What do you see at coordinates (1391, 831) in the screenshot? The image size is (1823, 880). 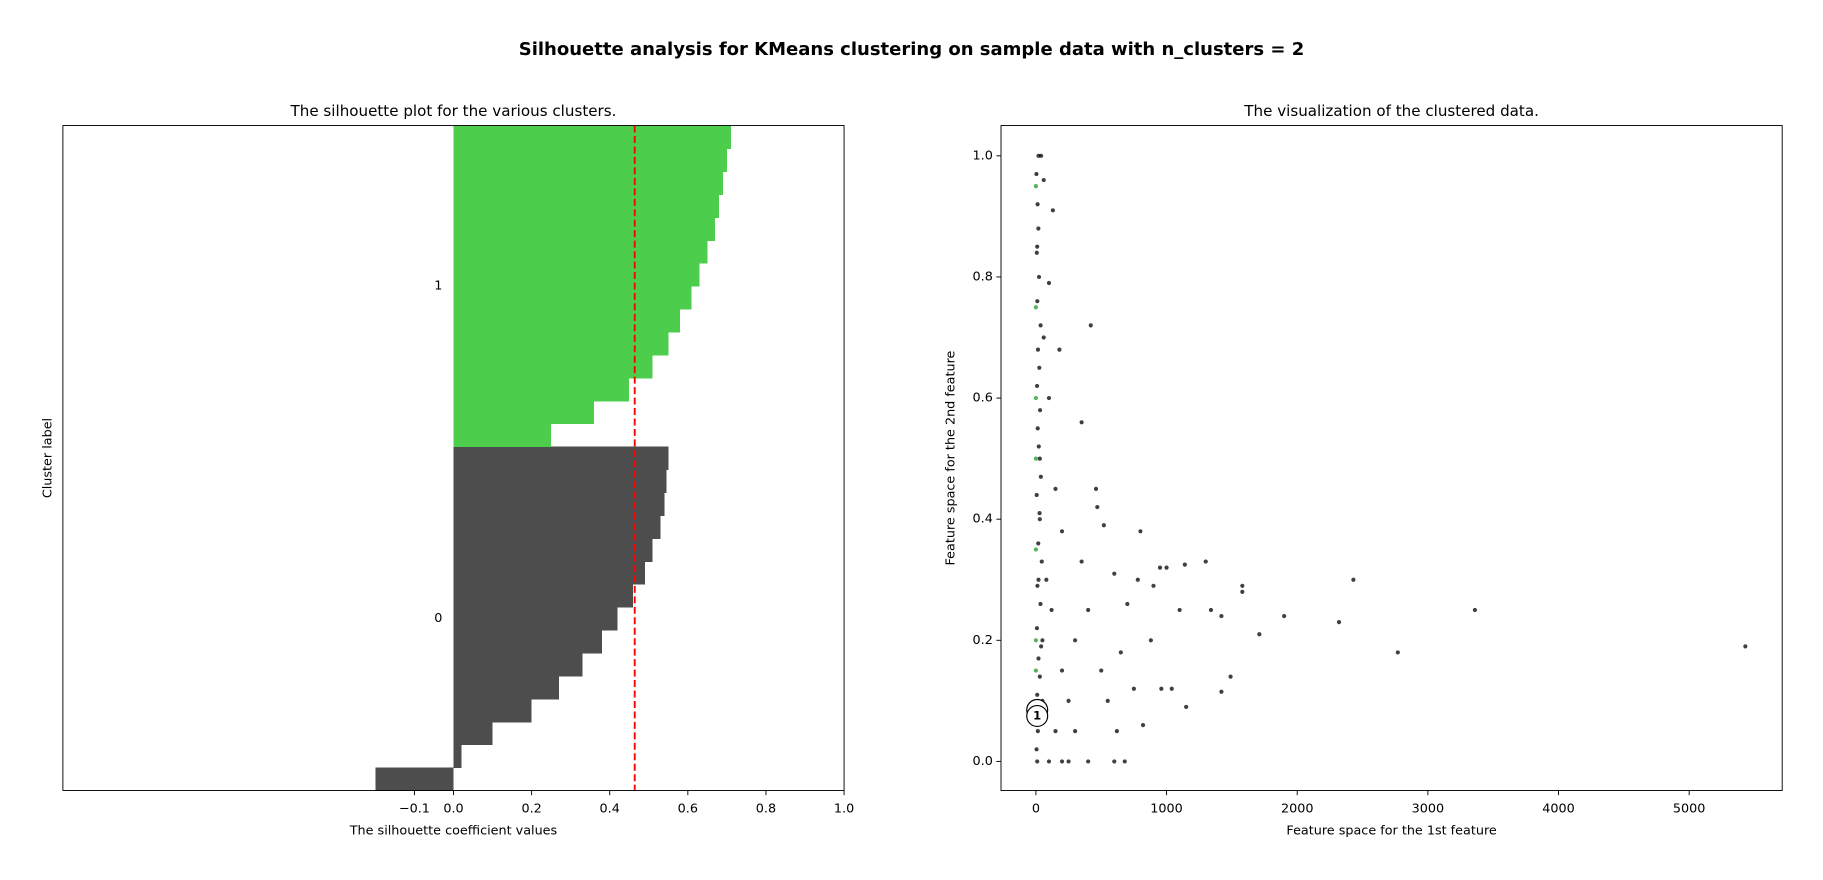 I see `x-axis-label: Feature space for the 1st feature` at bounding box center [1391, 831].